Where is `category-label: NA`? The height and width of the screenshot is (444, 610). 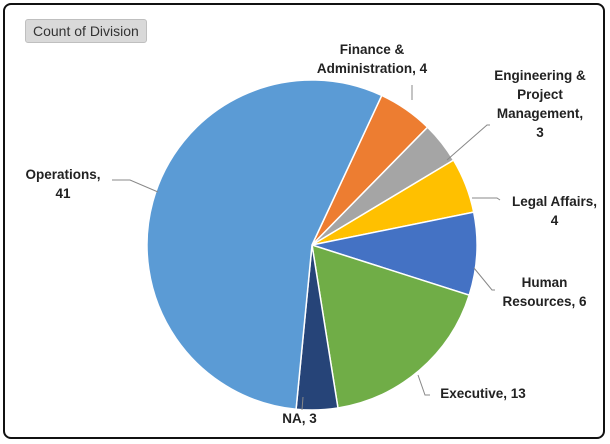 category-label: NA is located at coordinates (292, 418).